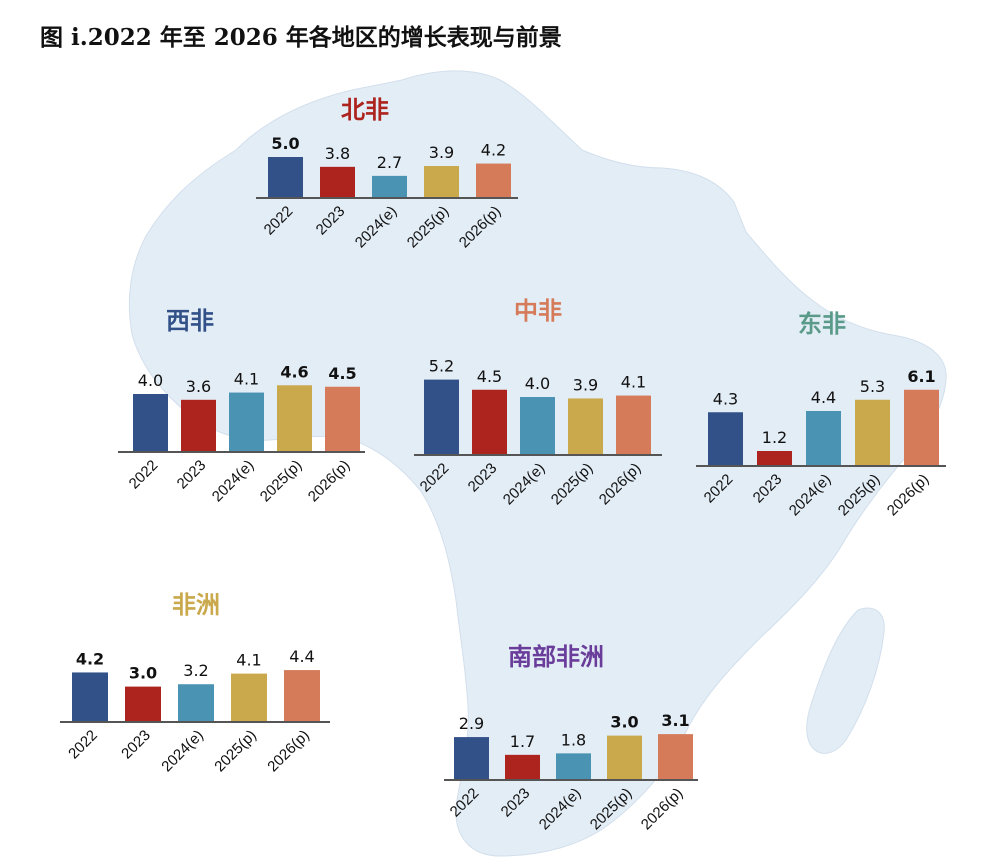  I want to click on bar-west-africa-2024(e), so click(246, 422).